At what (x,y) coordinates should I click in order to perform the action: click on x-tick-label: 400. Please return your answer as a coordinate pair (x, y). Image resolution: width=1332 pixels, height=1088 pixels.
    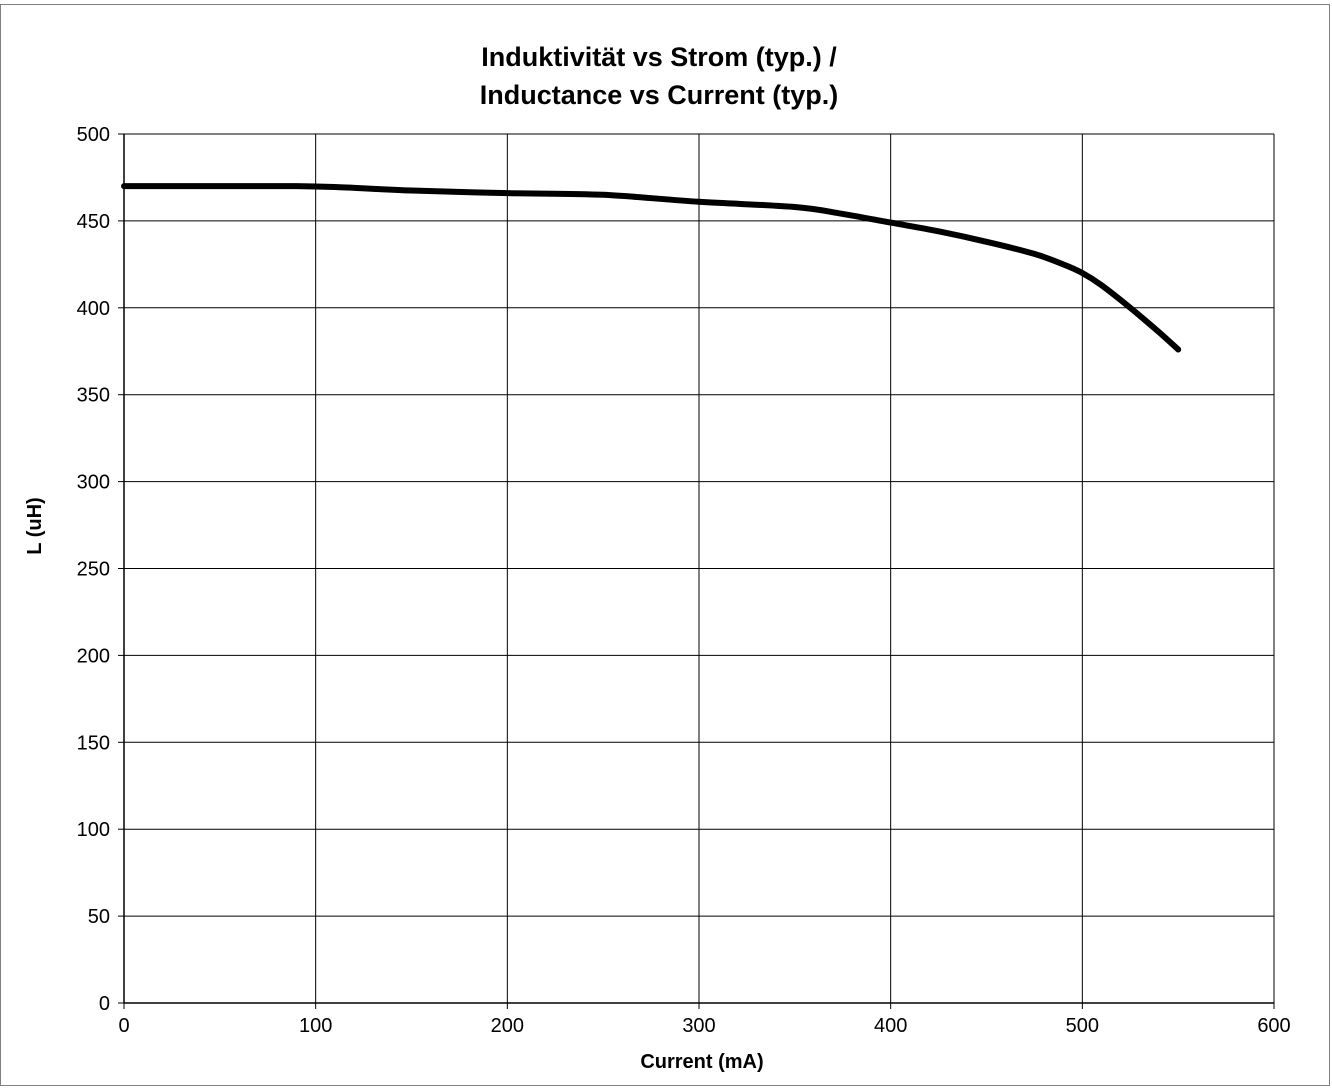
    Looking at the image, I should click on (890, 1026).